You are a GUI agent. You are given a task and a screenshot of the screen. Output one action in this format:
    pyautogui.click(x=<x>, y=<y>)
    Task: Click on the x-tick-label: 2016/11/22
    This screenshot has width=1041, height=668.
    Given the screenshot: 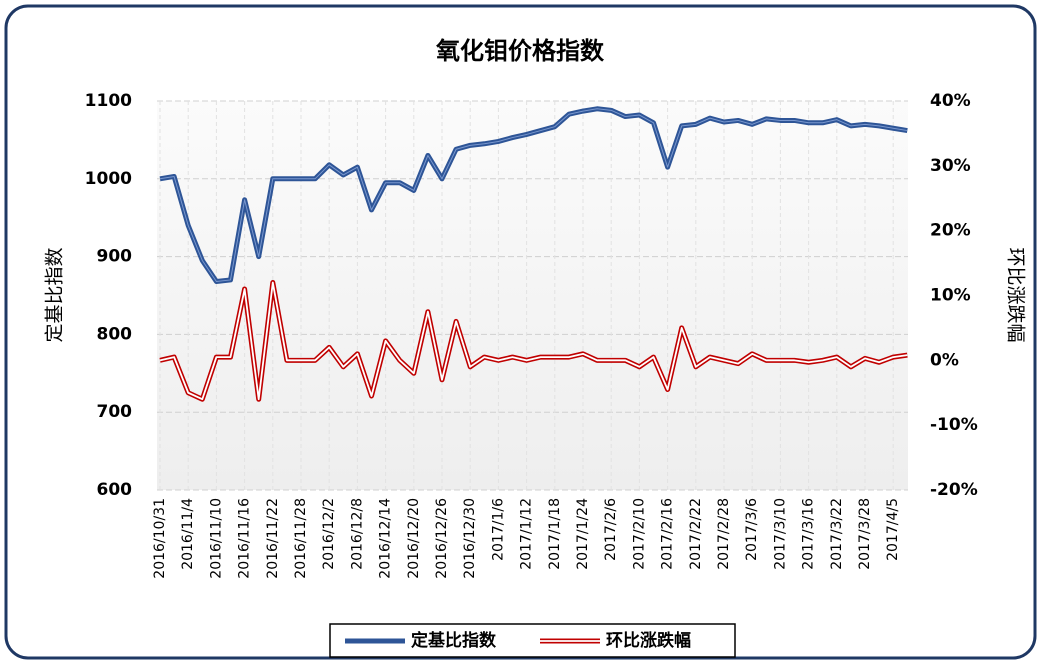 What is the action you would take?
    pyautogui.click(x=273, y=538)
    